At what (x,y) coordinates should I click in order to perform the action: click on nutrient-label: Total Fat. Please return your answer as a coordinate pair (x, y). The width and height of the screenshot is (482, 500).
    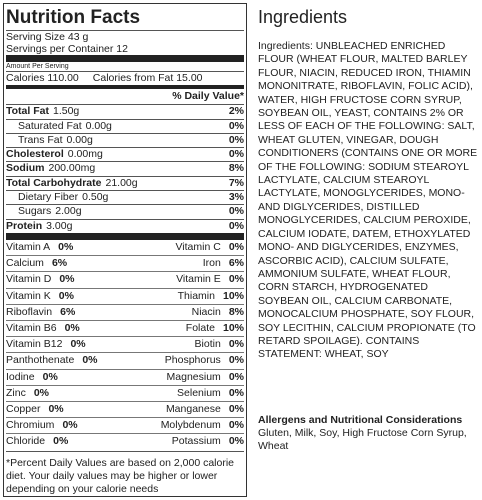
    Looking at the image, I should click on (27, 111).